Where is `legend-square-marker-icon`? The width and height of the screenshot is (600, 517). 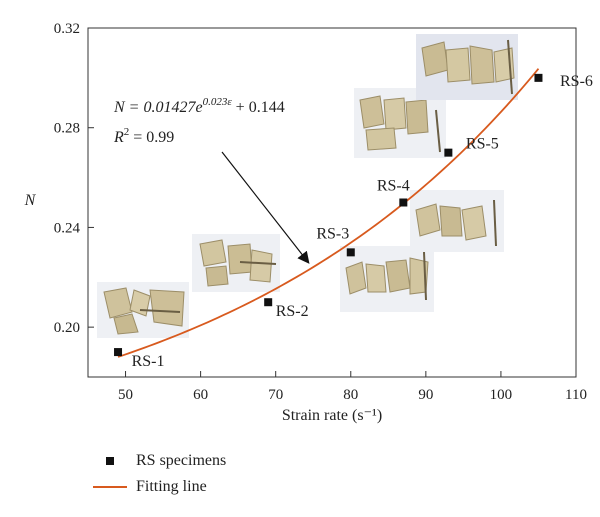 legend-square-marker-icon is located at coordinates (110, 461).